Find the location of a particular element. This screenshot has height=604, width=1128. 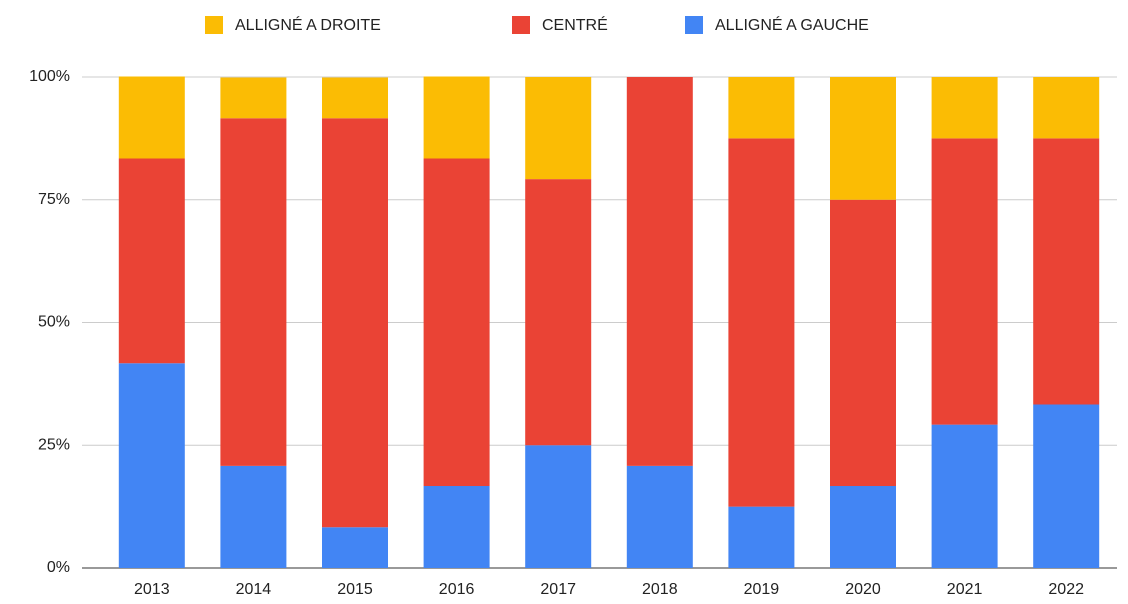

x-tick-label: 2013 is located at coordinates (152, 589).